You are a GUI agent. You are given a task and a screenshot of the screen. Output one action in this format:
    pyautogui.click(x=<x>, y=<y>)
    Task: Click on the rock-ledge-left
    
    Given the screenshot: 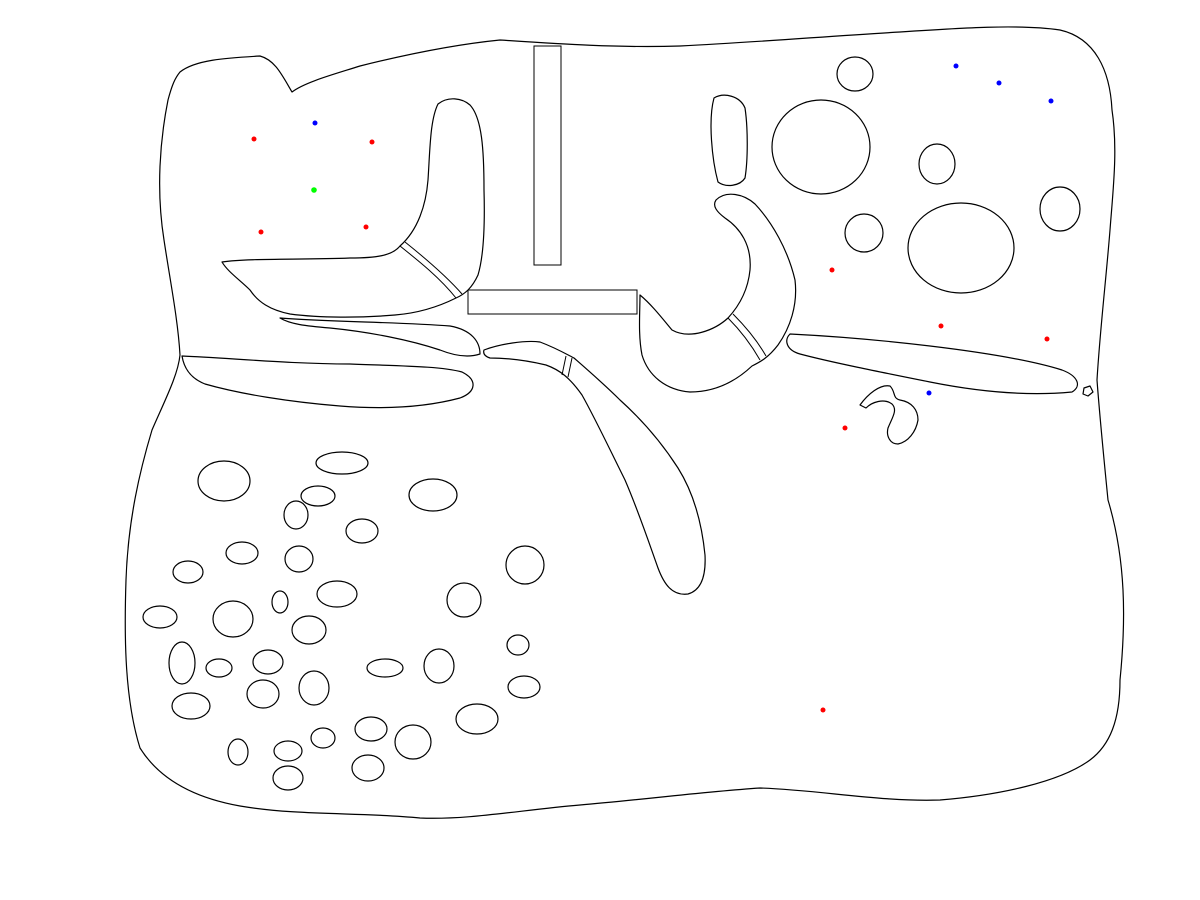 What is the action you would take?
    pyautogui.click(x=327, y=382)
    